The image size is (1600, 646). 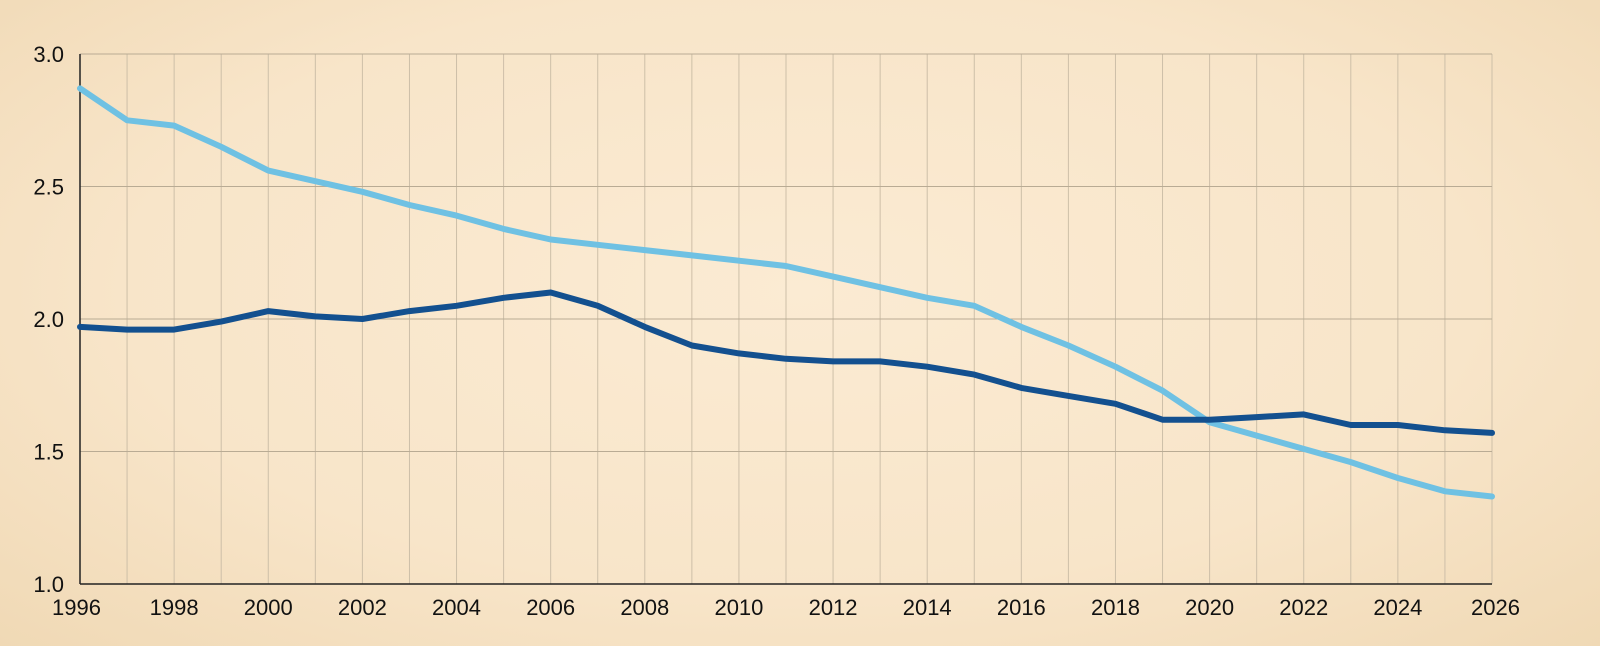 What do you see at coordinates (76, 607) in the screenshot?
I see `x-tick-label: 1996` at bounding box center [76, 607].